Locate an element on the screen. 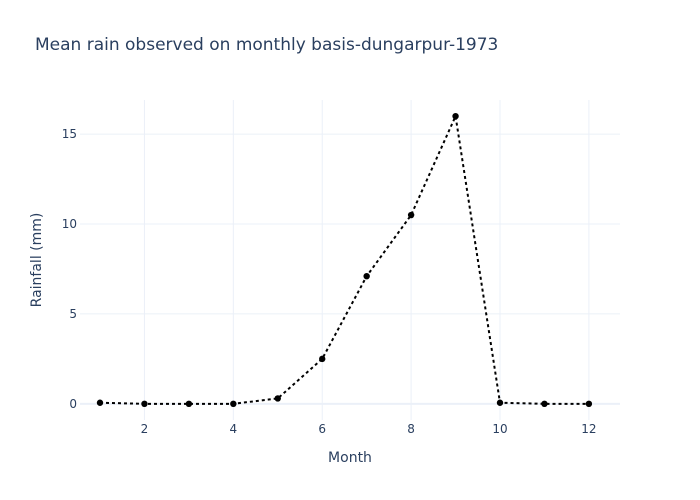  y-tick-label: 15 is located at coordinates (69, 134).